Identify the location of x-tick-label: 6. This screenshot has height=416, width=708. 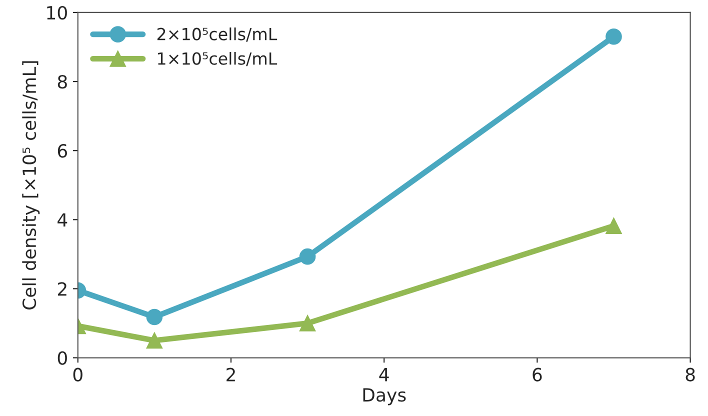
(537, 375).